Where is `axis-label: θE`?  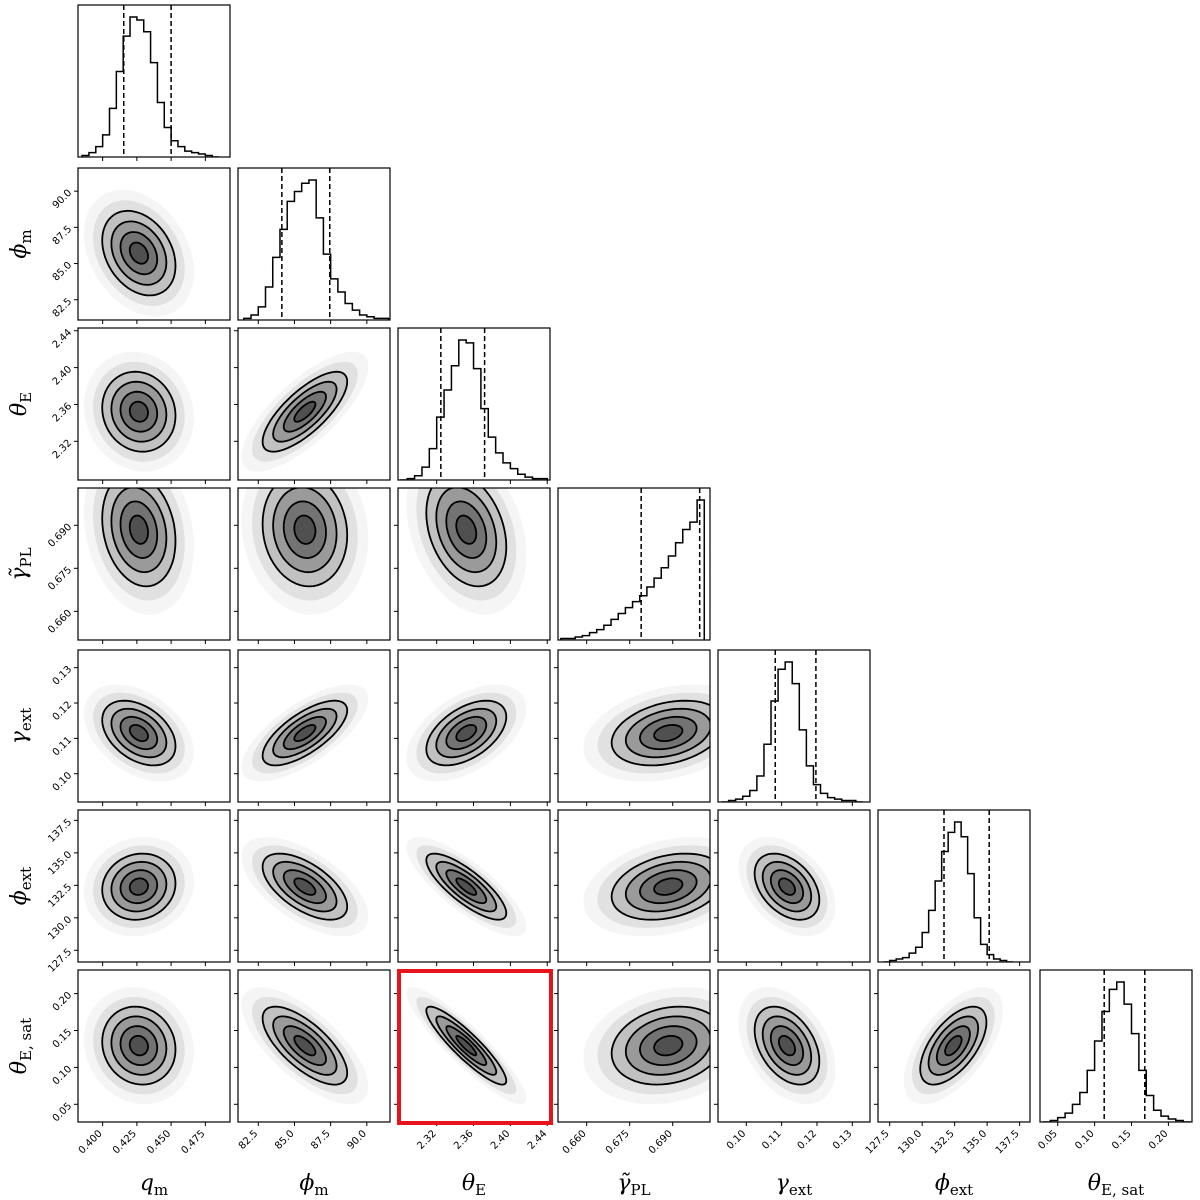 axis-label: θE is located at coordinates (474, 1185).